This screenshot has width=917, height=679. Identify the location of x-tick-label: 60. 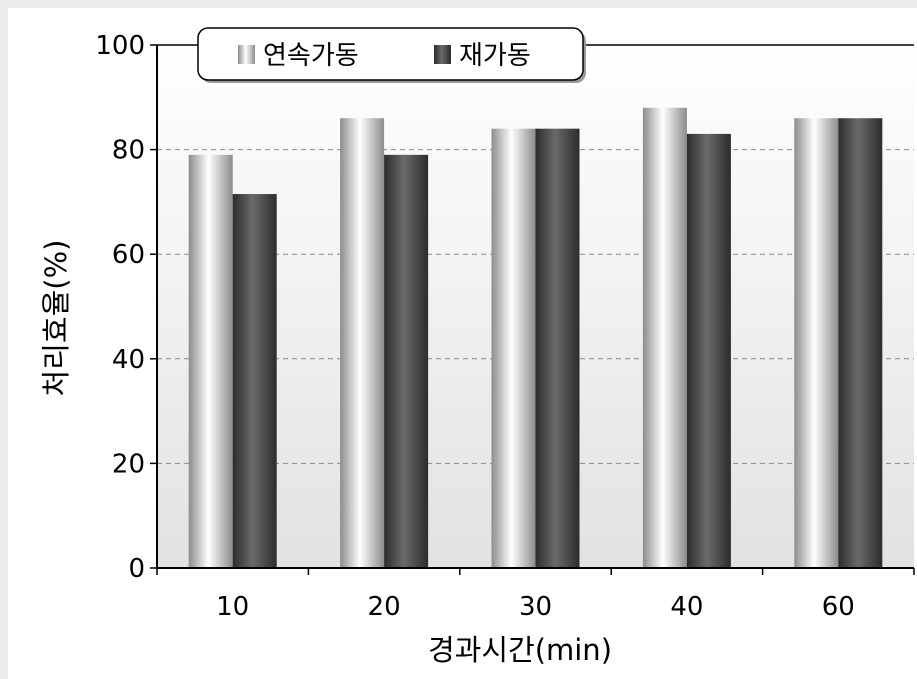
(838, 607).